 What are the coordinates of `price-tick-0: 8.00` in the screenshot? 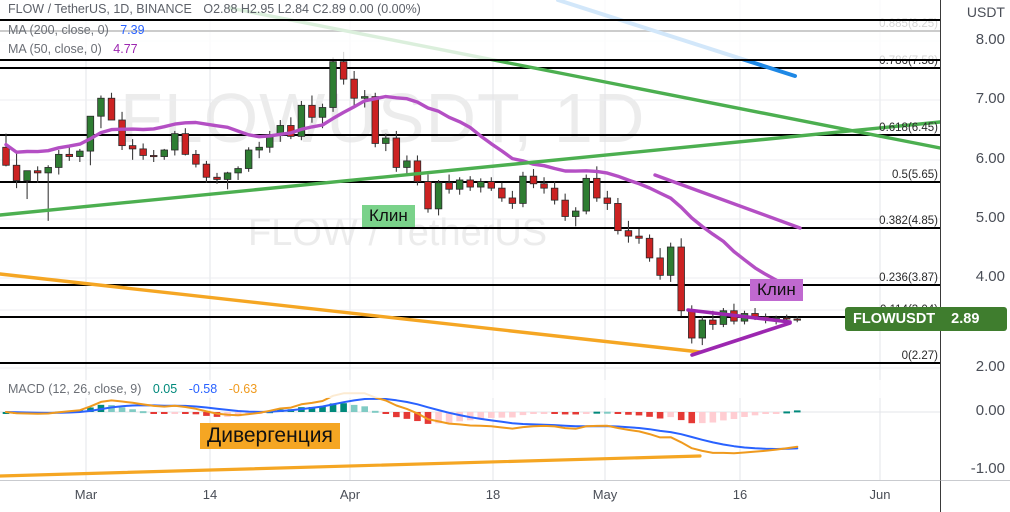 It's located at (990, 39).